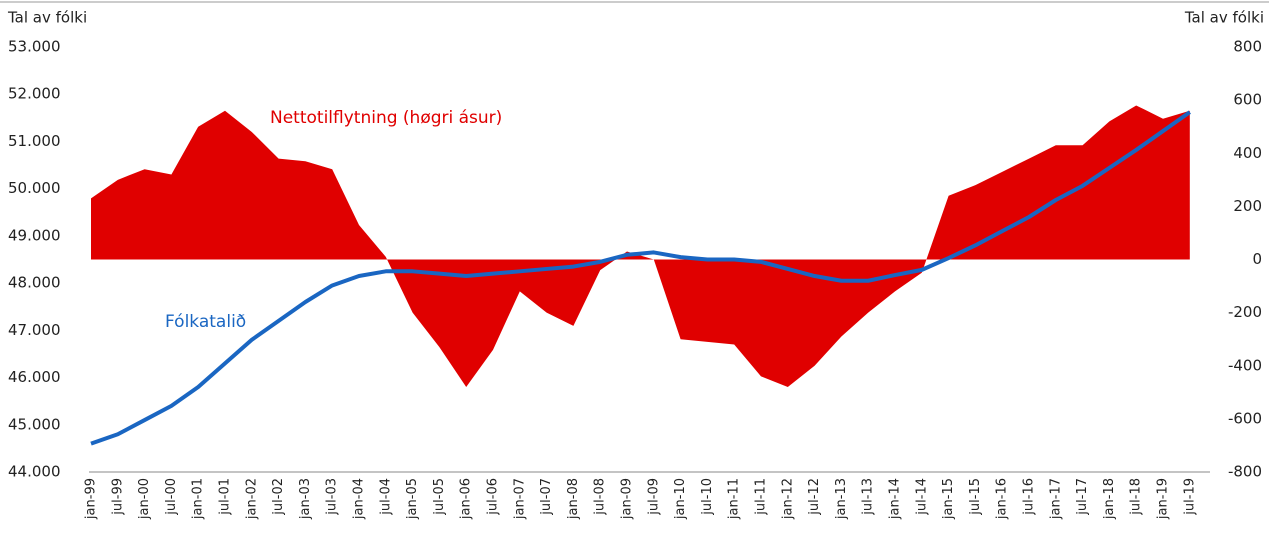 This screenshot has height=540, width=1269. I want to click on y-tick-label: 46.000, so click(34, 377).